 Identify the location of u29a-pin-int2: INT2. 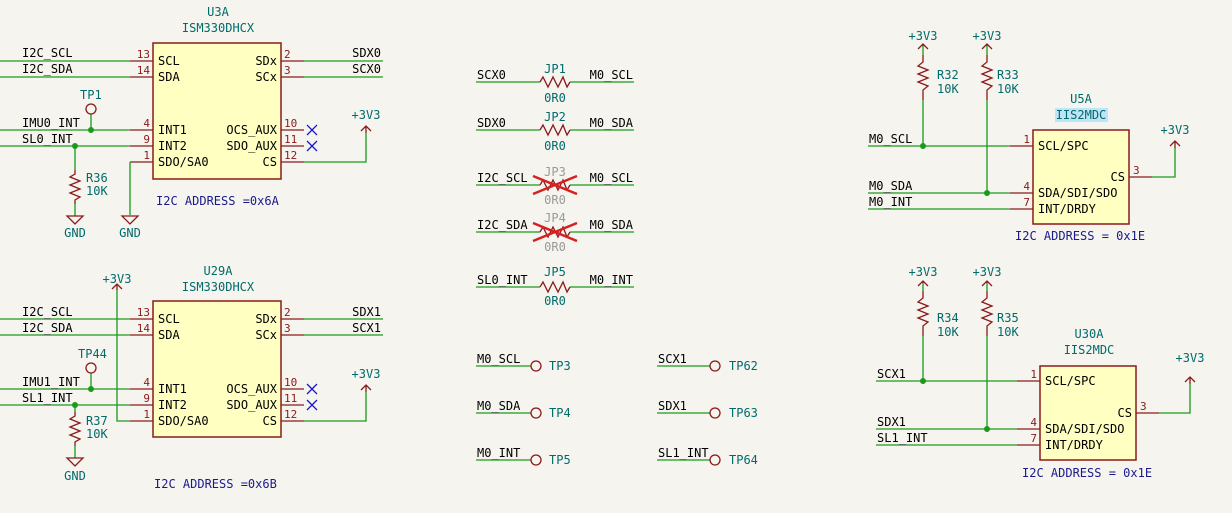
(172, 405).